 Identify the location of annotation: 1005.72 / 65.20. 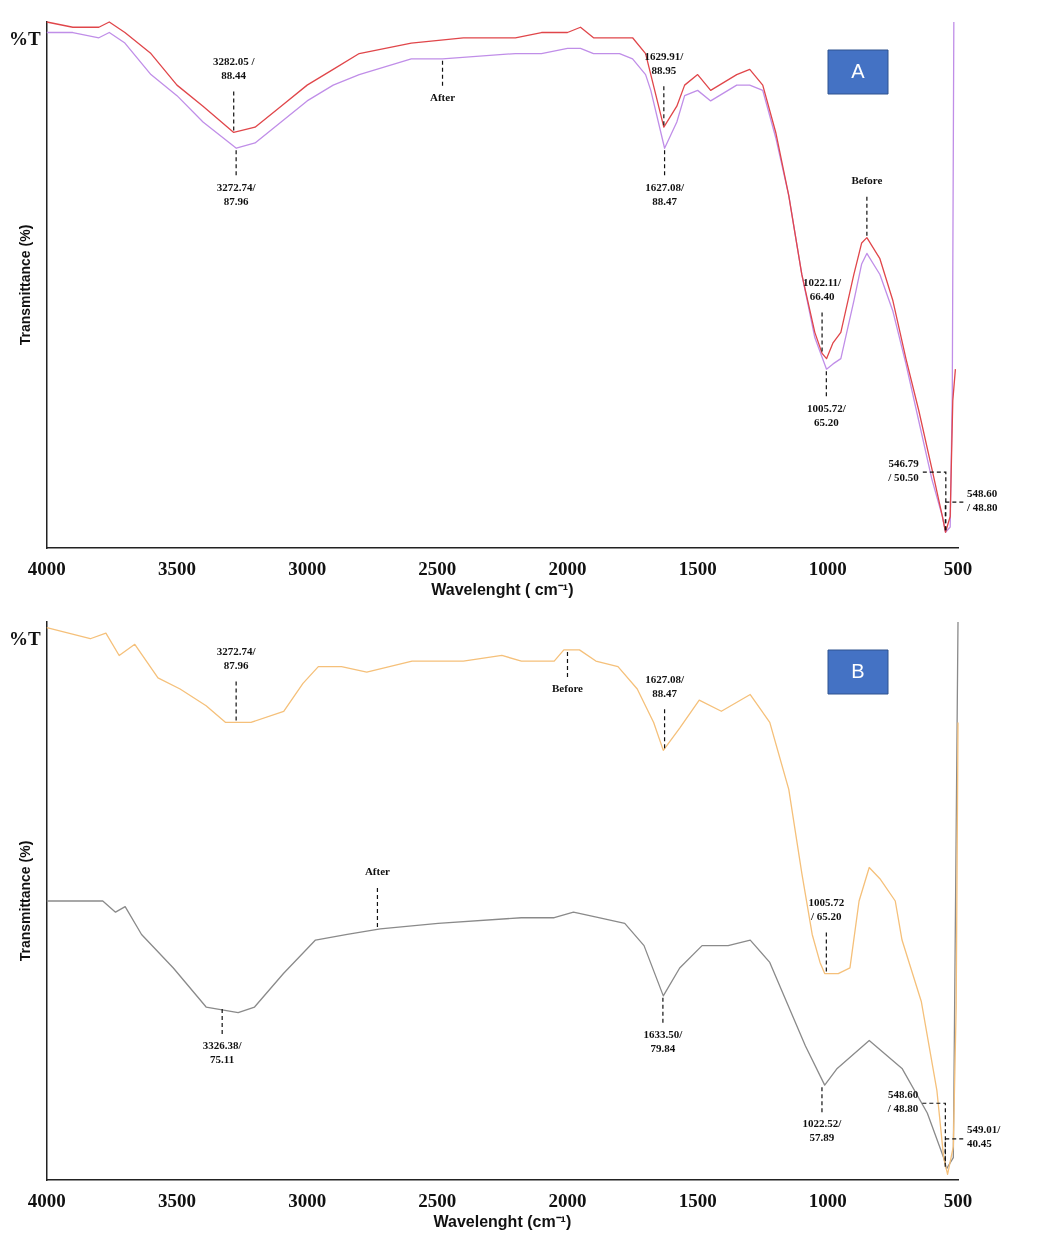
(826, 908).